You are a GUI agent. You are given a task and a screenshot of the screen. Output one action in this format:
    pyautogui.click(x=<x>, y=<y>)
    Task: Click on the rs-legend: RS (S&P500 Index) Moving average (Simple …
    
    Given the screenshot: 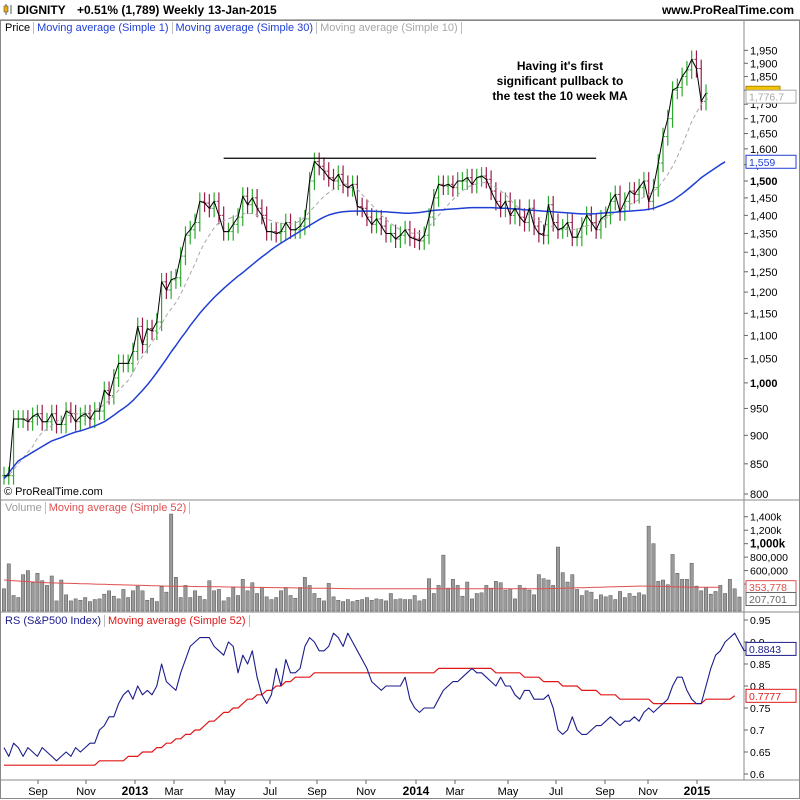 What is the action you would take?
    pyautogui.click(x=126, y=621)
    